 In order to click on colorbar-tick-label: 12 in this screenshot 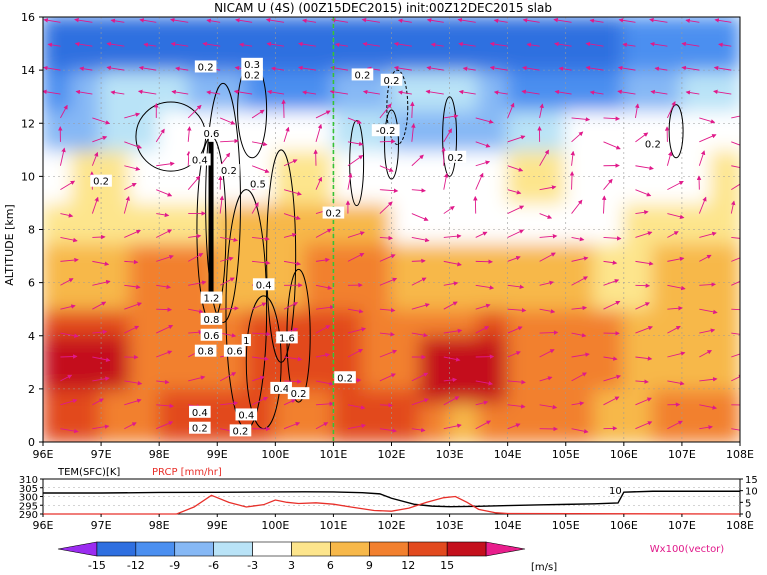, I will do `click(408, 565)`.